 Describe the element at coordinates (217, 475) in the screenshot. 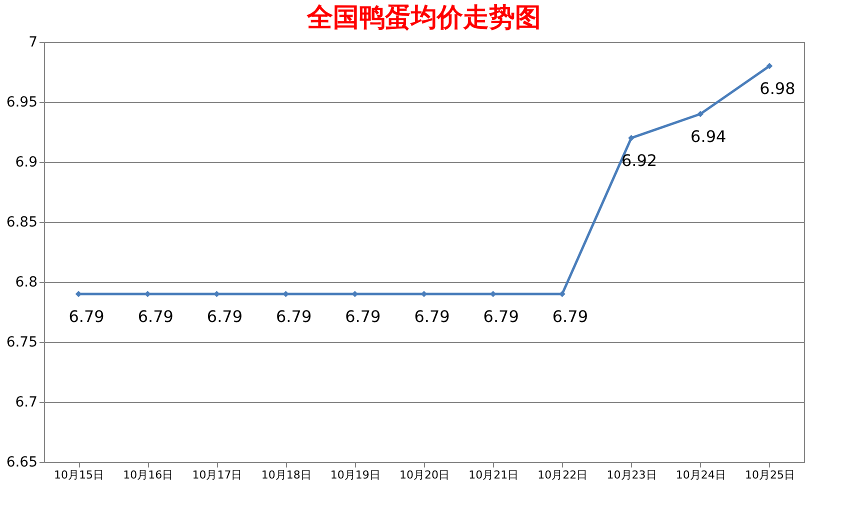

I see `x-tick-label: 10月17日` at that location.